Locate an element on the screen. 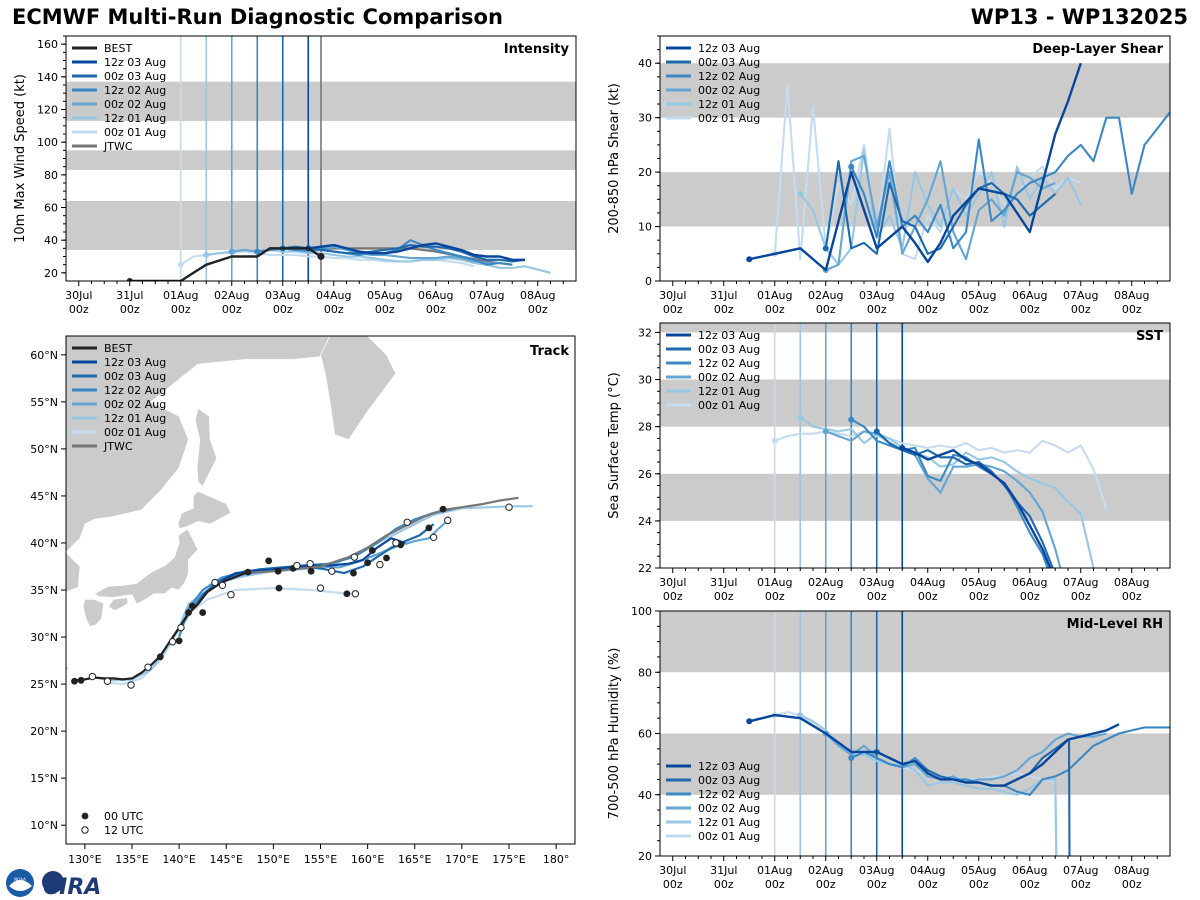 The image size is (1200, 900). y-tick-label: 60 is located at coordinates (645, 734).